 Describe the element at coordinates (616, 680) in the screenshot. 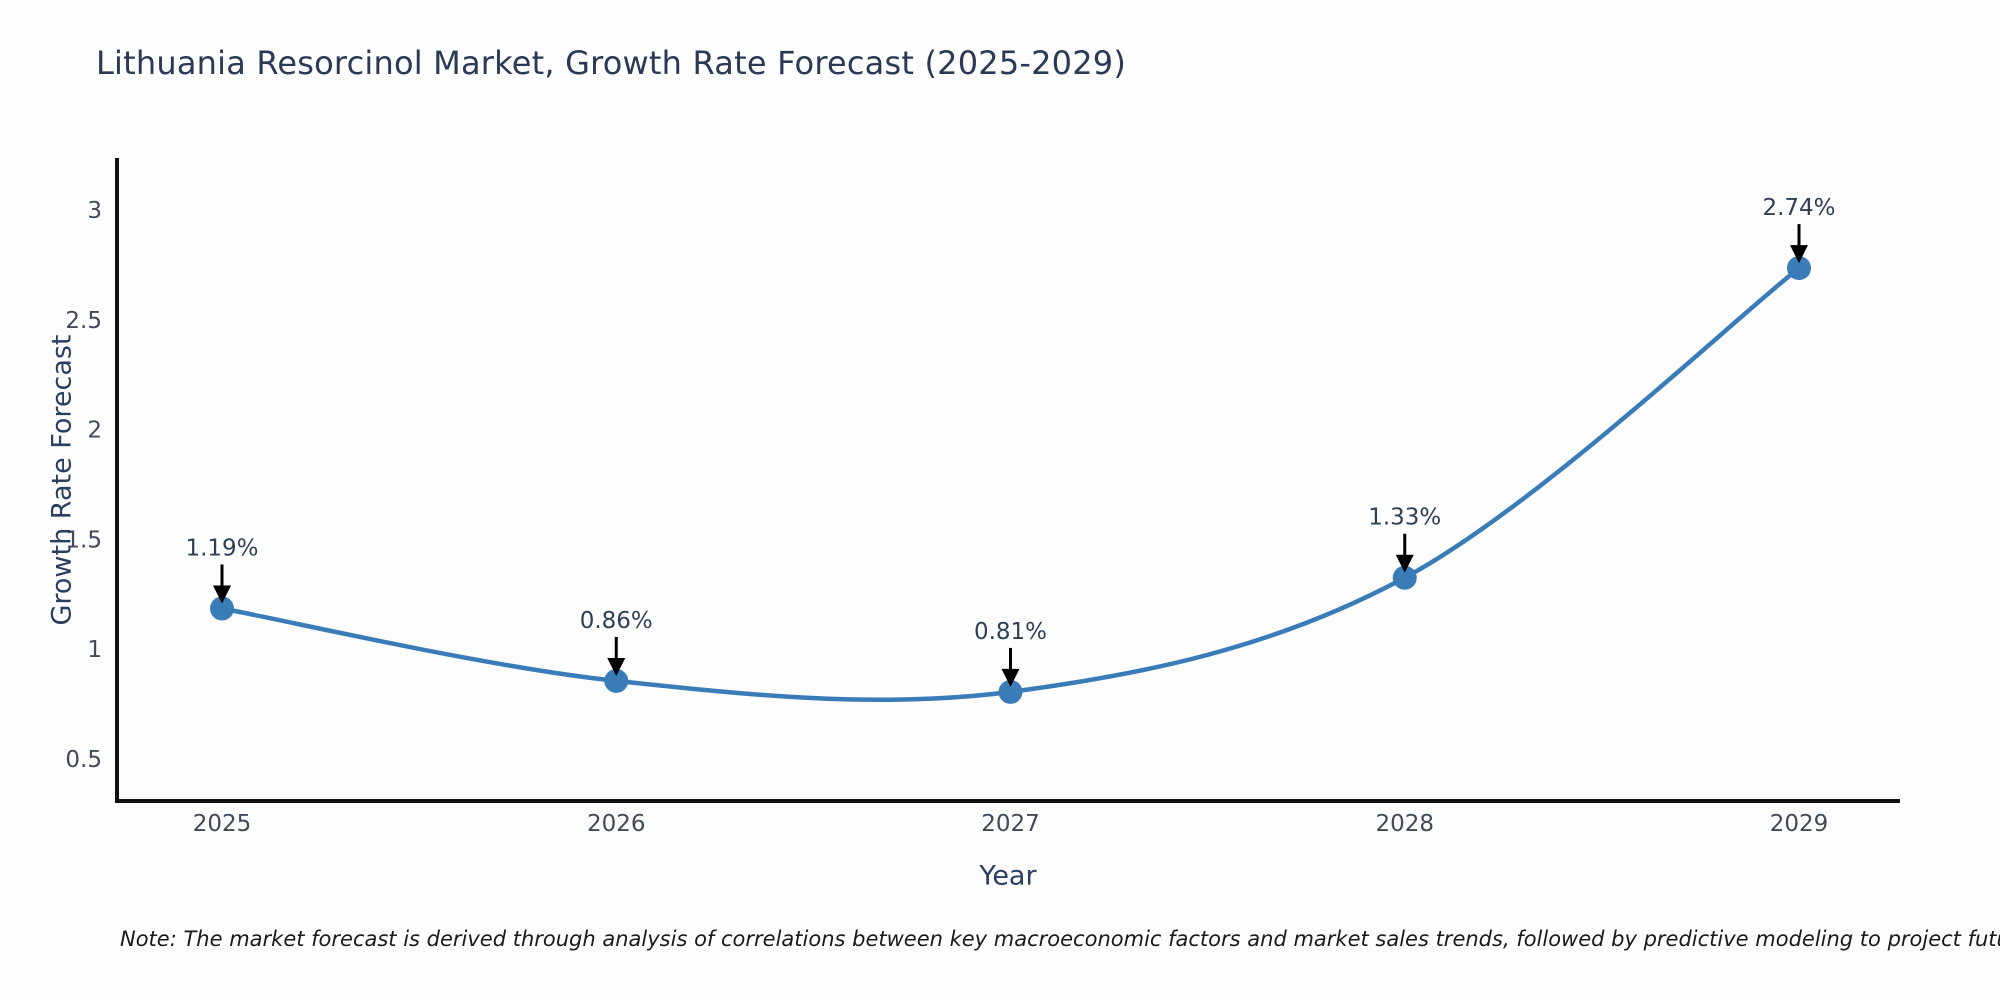

I see `data-point-2026` at that location.